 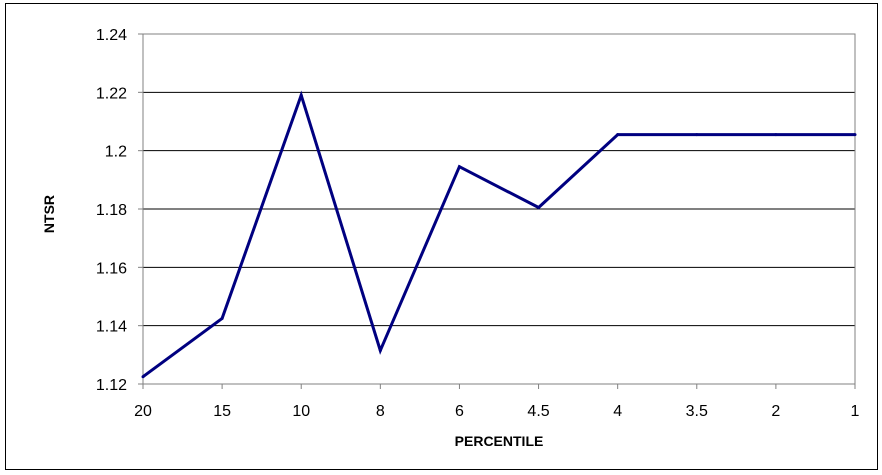 What do you see at coordinates (697, 411) in the screenshot?
I see `x-tick-label: 3.5` at bounding box center [697, 411].